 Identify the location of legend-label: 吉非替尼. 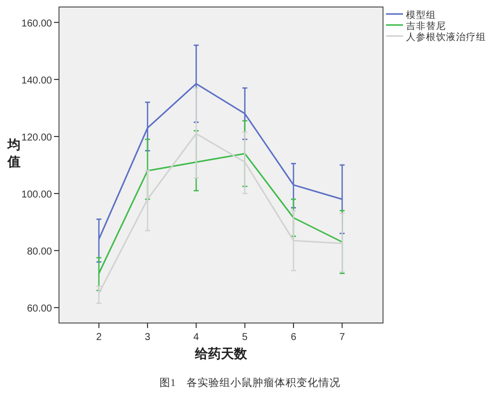
(426, 26).